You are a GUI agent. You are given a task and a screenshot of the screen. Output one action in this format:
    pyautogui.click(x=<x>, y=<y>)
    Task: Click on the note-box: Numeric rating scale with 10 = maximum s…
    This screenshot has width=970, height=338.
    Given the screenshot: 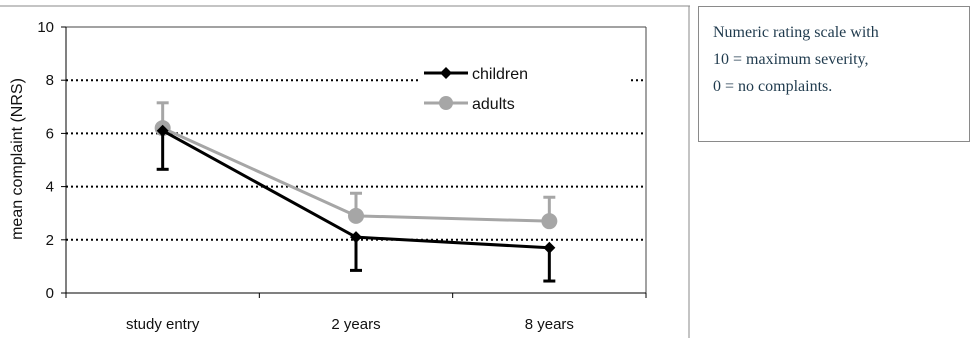 What is the action you would take?
    pyautogui.click(x=834, y=74)
    